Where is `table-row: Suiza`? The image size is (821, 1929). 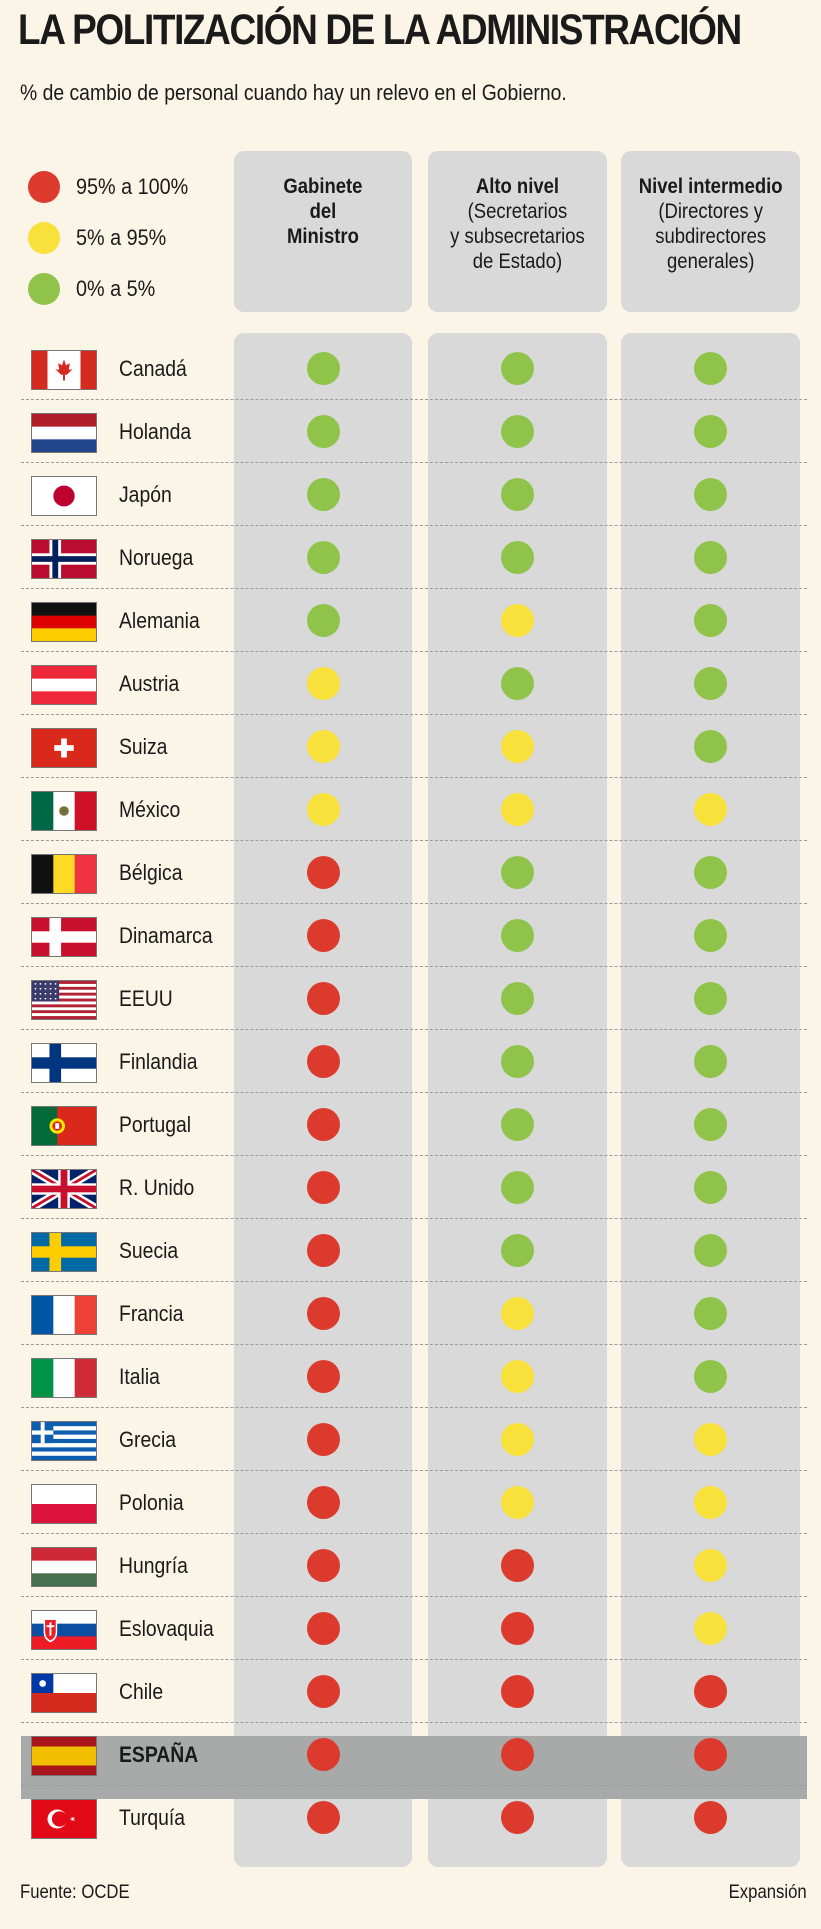 table-row: Suiza is located at coordinates (414, 746).